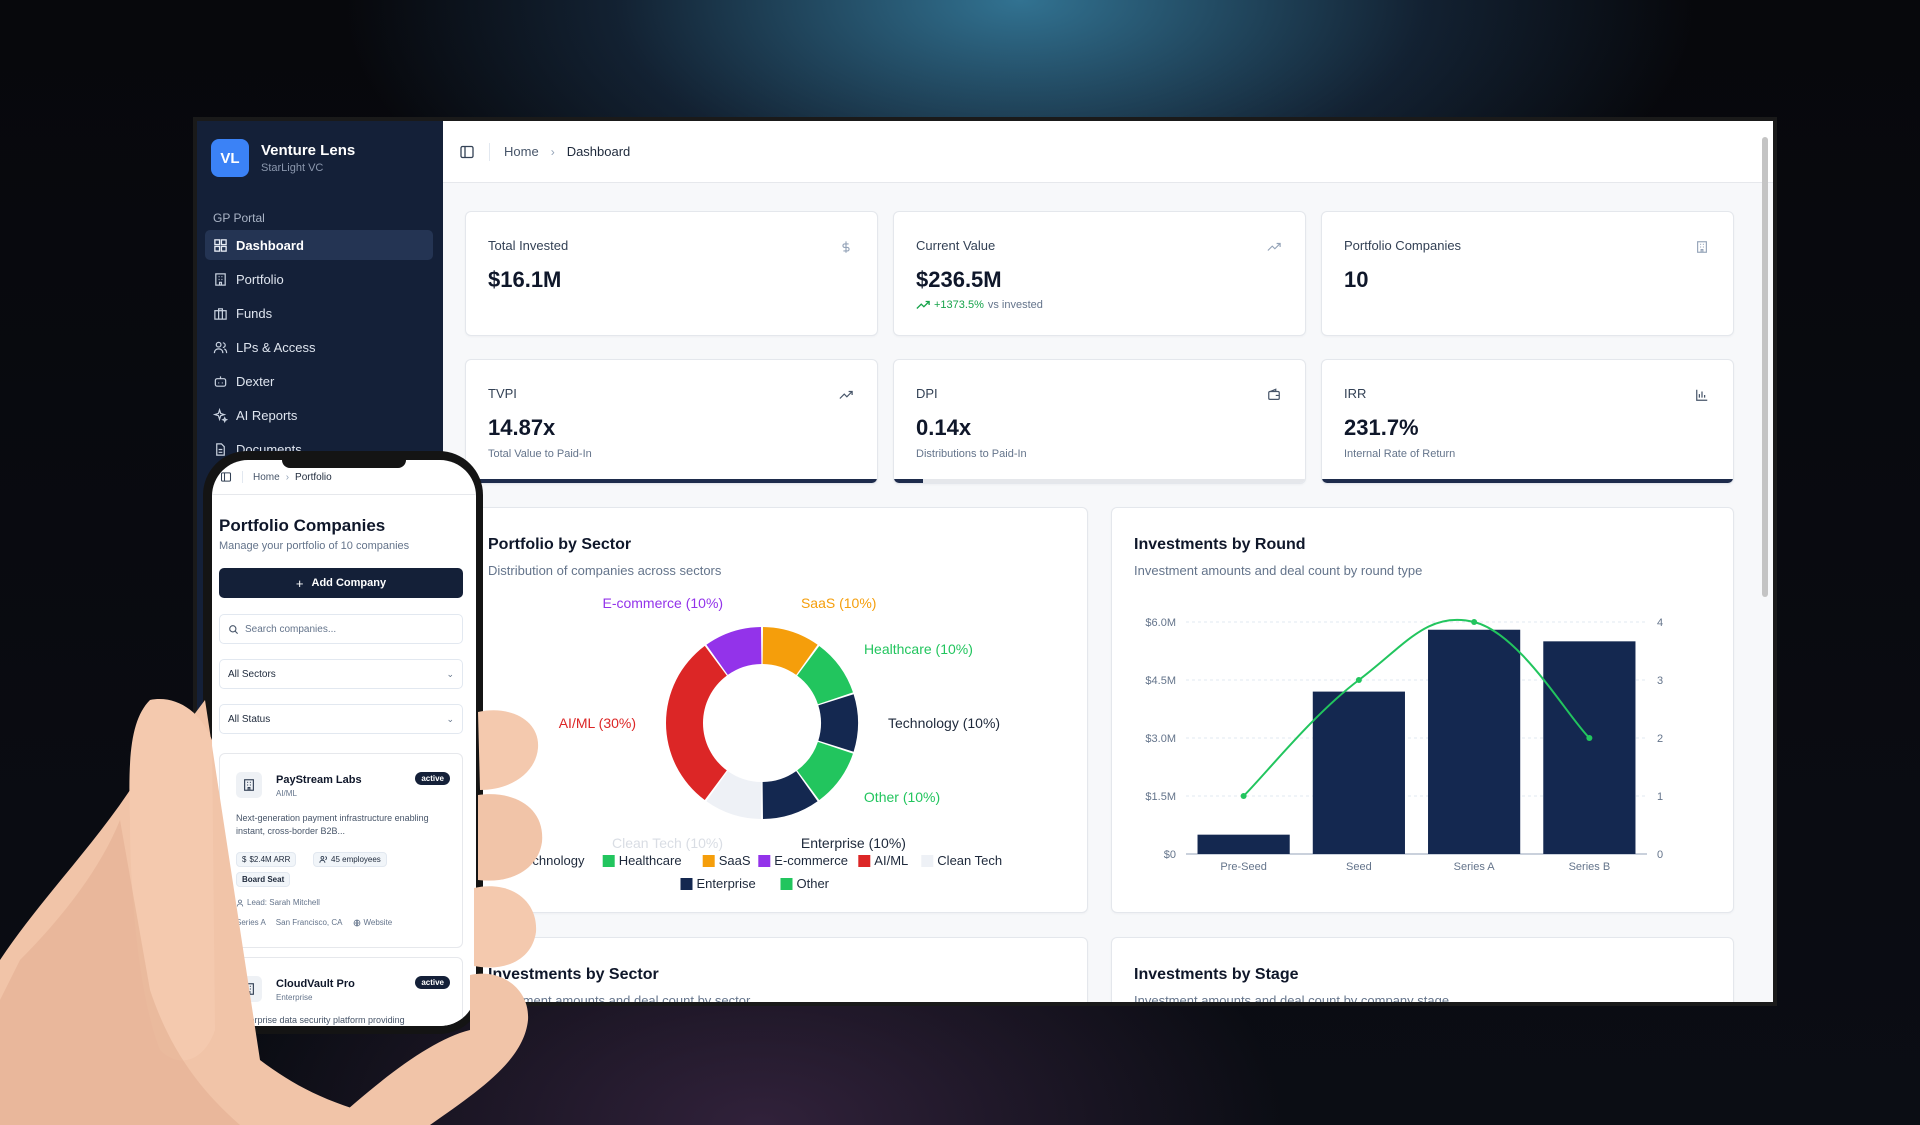  Describe the element at coordinates (341, 674) in the screenshot. I see `sector-filter-select: All Sectors ⌄` at that location.